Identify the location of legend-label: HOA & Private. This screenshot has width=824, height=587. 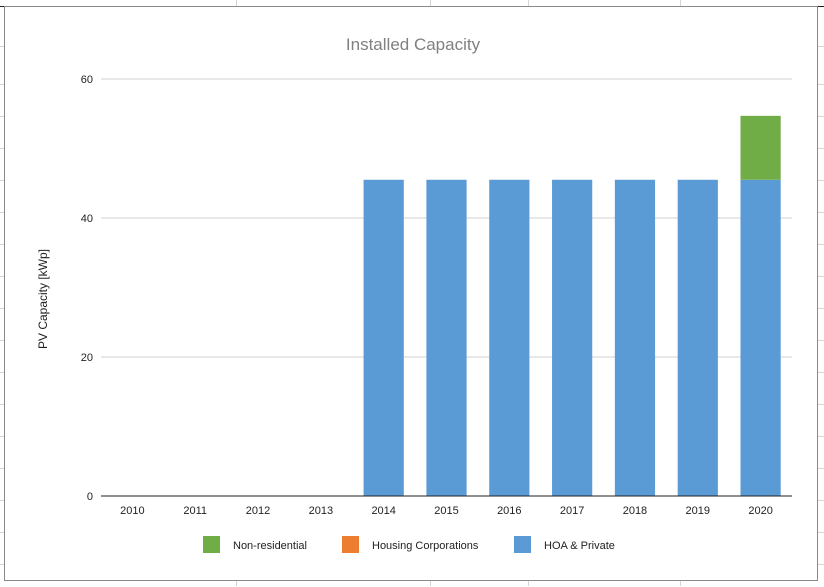
(579, 546).